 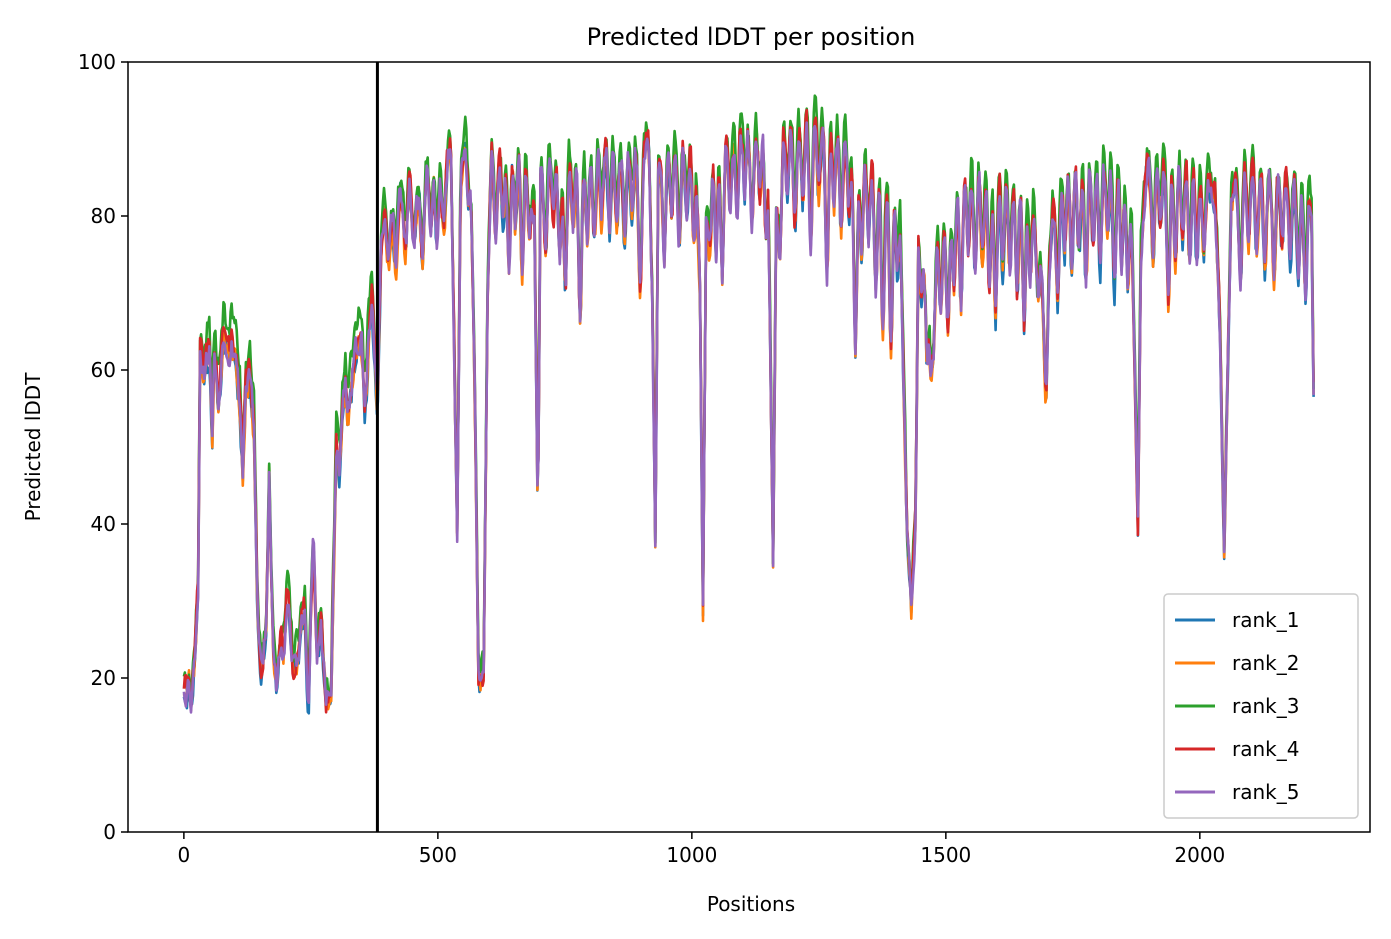 I want to click on x-tick-label: 1500, so click(x=945, y=855).